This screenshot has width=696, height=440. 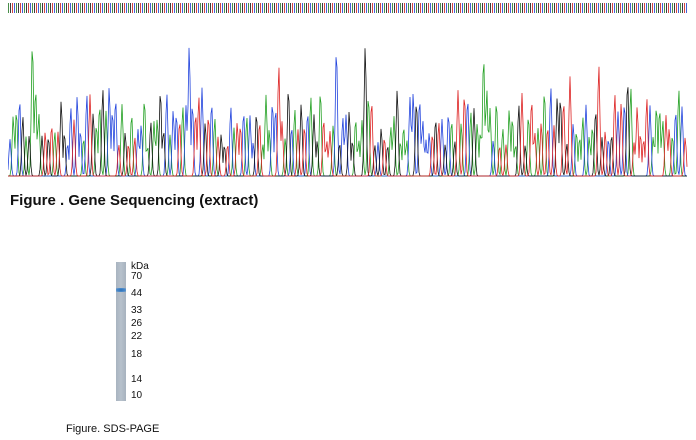 I want to click on mw-marker-14: 14, so click(x=137, y=379).